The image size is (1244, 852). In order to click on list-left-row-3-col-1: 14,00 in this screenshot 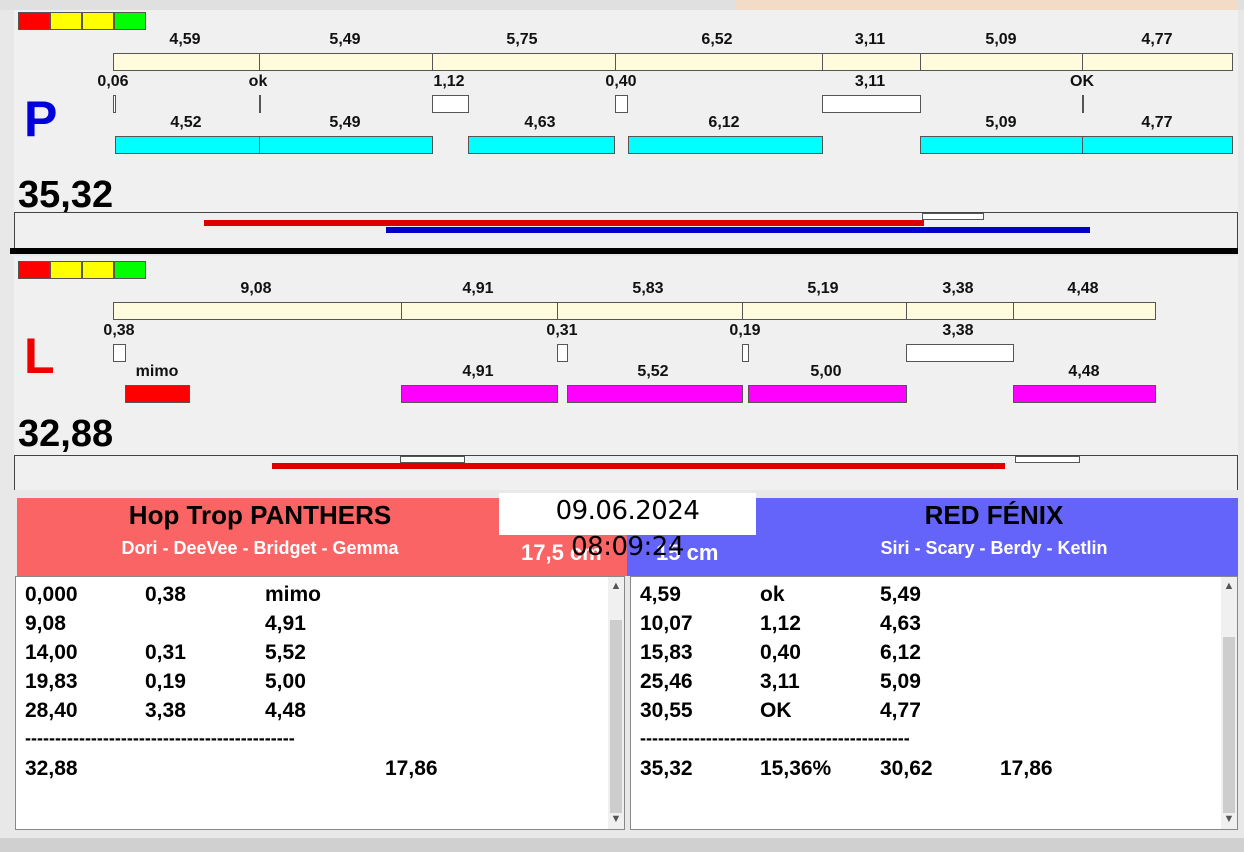, I will do `click(51, 652)`.